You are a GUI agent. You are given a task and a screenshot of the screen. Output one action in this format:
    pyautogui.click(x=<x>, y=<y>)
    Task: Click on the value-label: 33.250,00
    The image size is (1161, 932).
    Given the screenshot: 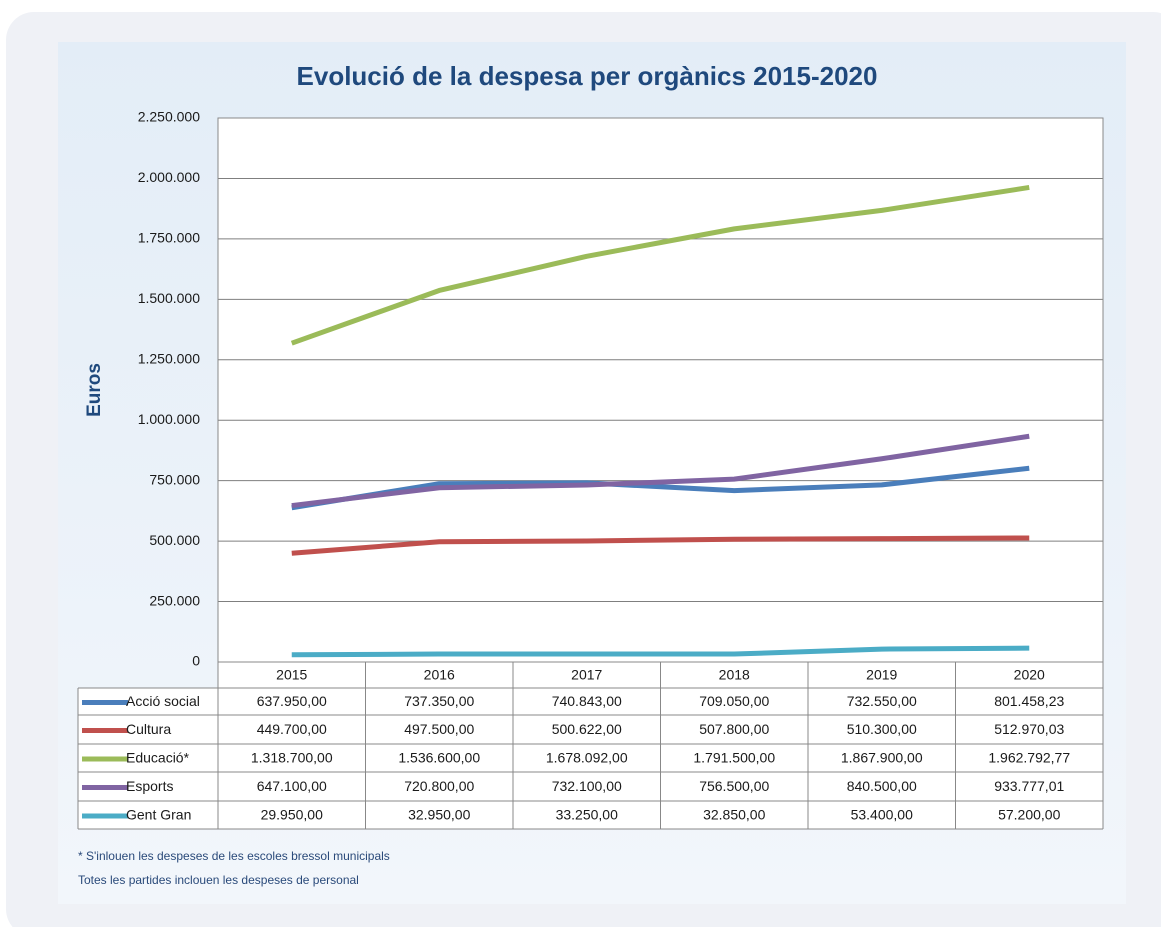 What is the action you would take?
    pyautogui.click(x=587, y=815)
    